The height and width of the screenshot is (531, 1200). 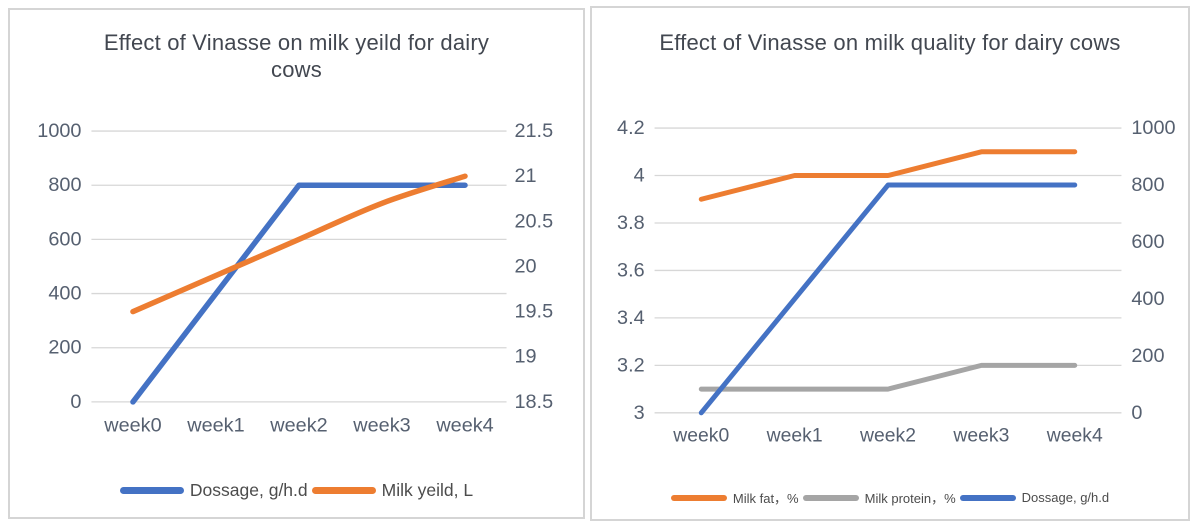 What do you see at coordinates (639, 413) in the screenshot?
I see `left-axis-tick: 3` at bounding box center [639, 413].